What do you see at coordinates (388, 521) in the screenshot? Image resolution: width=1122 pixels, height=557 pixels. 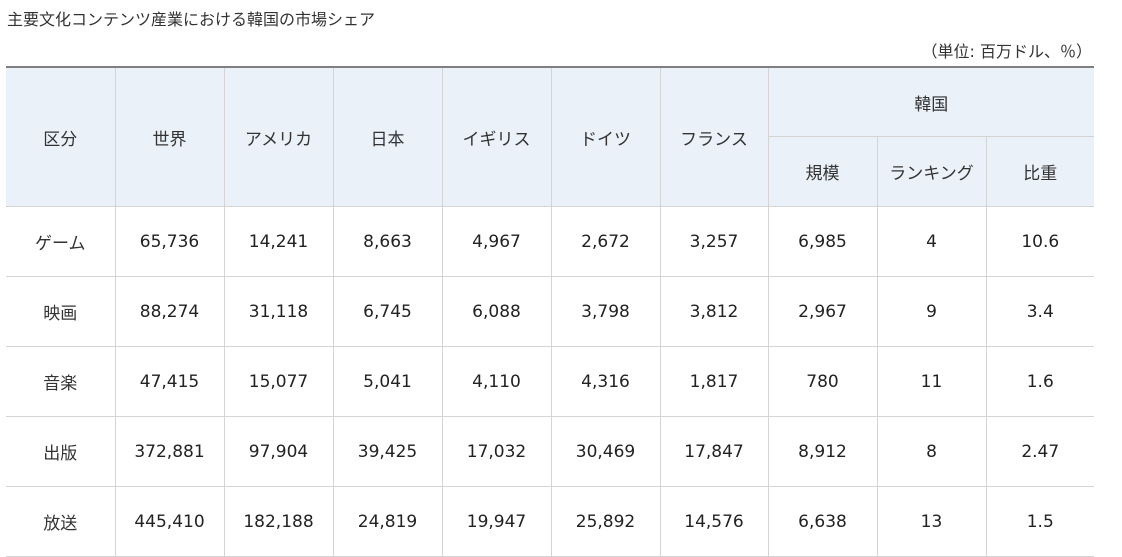 I see `cell-japan: 24,819` at bounding box center [388, 521].